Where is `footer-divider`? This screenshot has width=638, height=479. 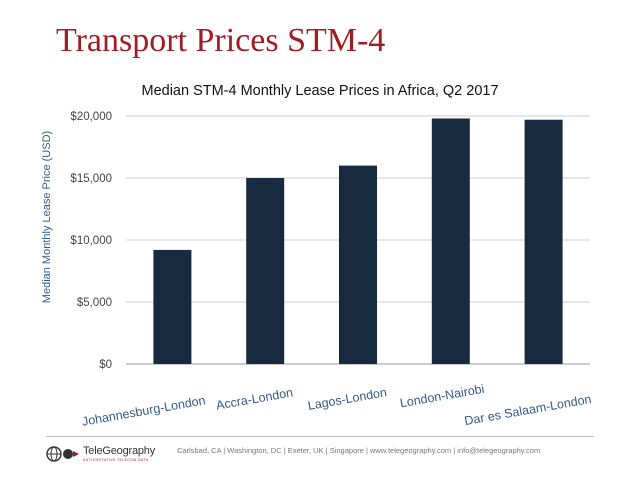 footer-divider is located at coordinates (320, 436).